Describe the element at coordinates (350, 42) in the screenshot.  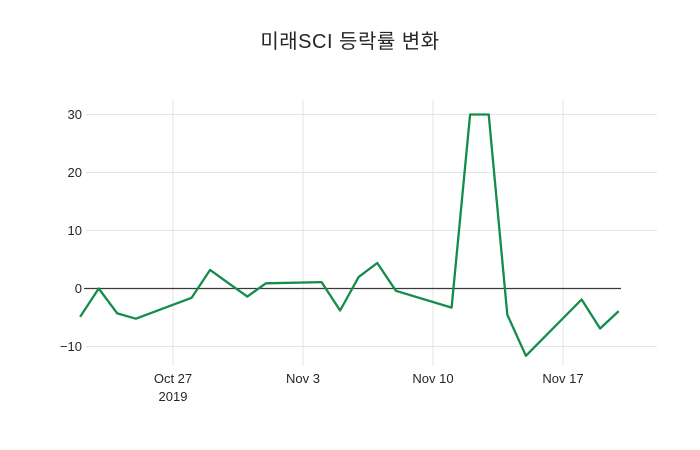
I see `chart-title: 미래SCI 등락률 변화` at that location.